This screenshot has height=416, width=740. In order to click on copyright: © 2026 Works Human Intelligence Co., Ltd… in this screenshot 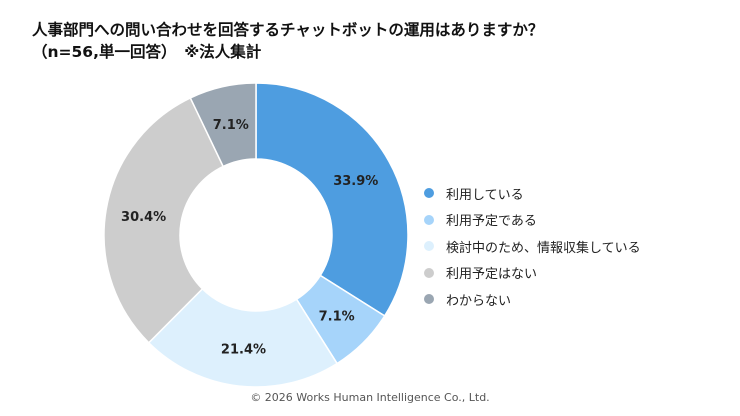, I will do `click(370, 397)`.